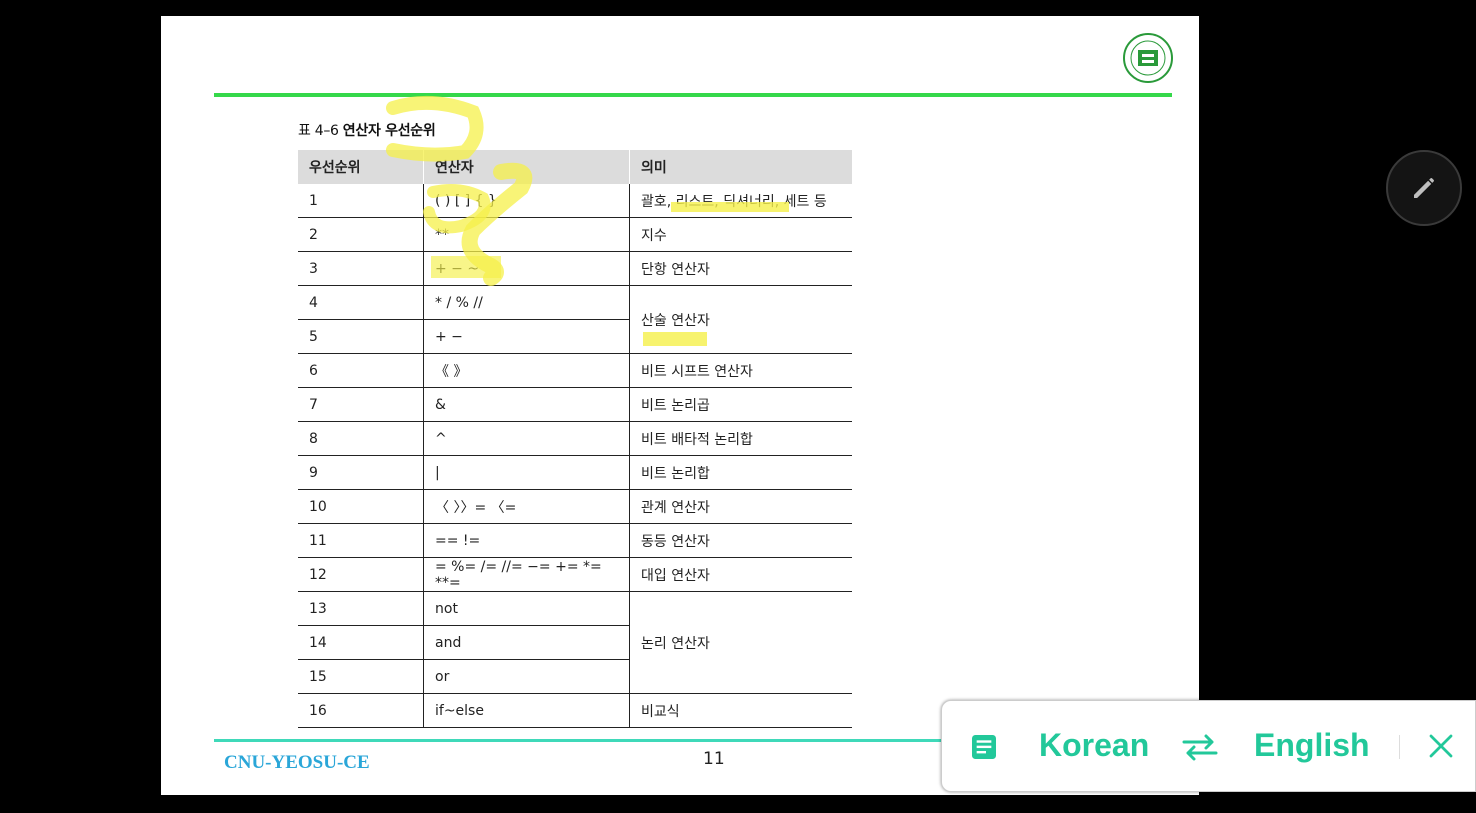 The width and height of the screenshot is (1476, 813). Describe the element at coordinates (361, 201) in the screenshot. I see `priority-cell: 1` at that location.